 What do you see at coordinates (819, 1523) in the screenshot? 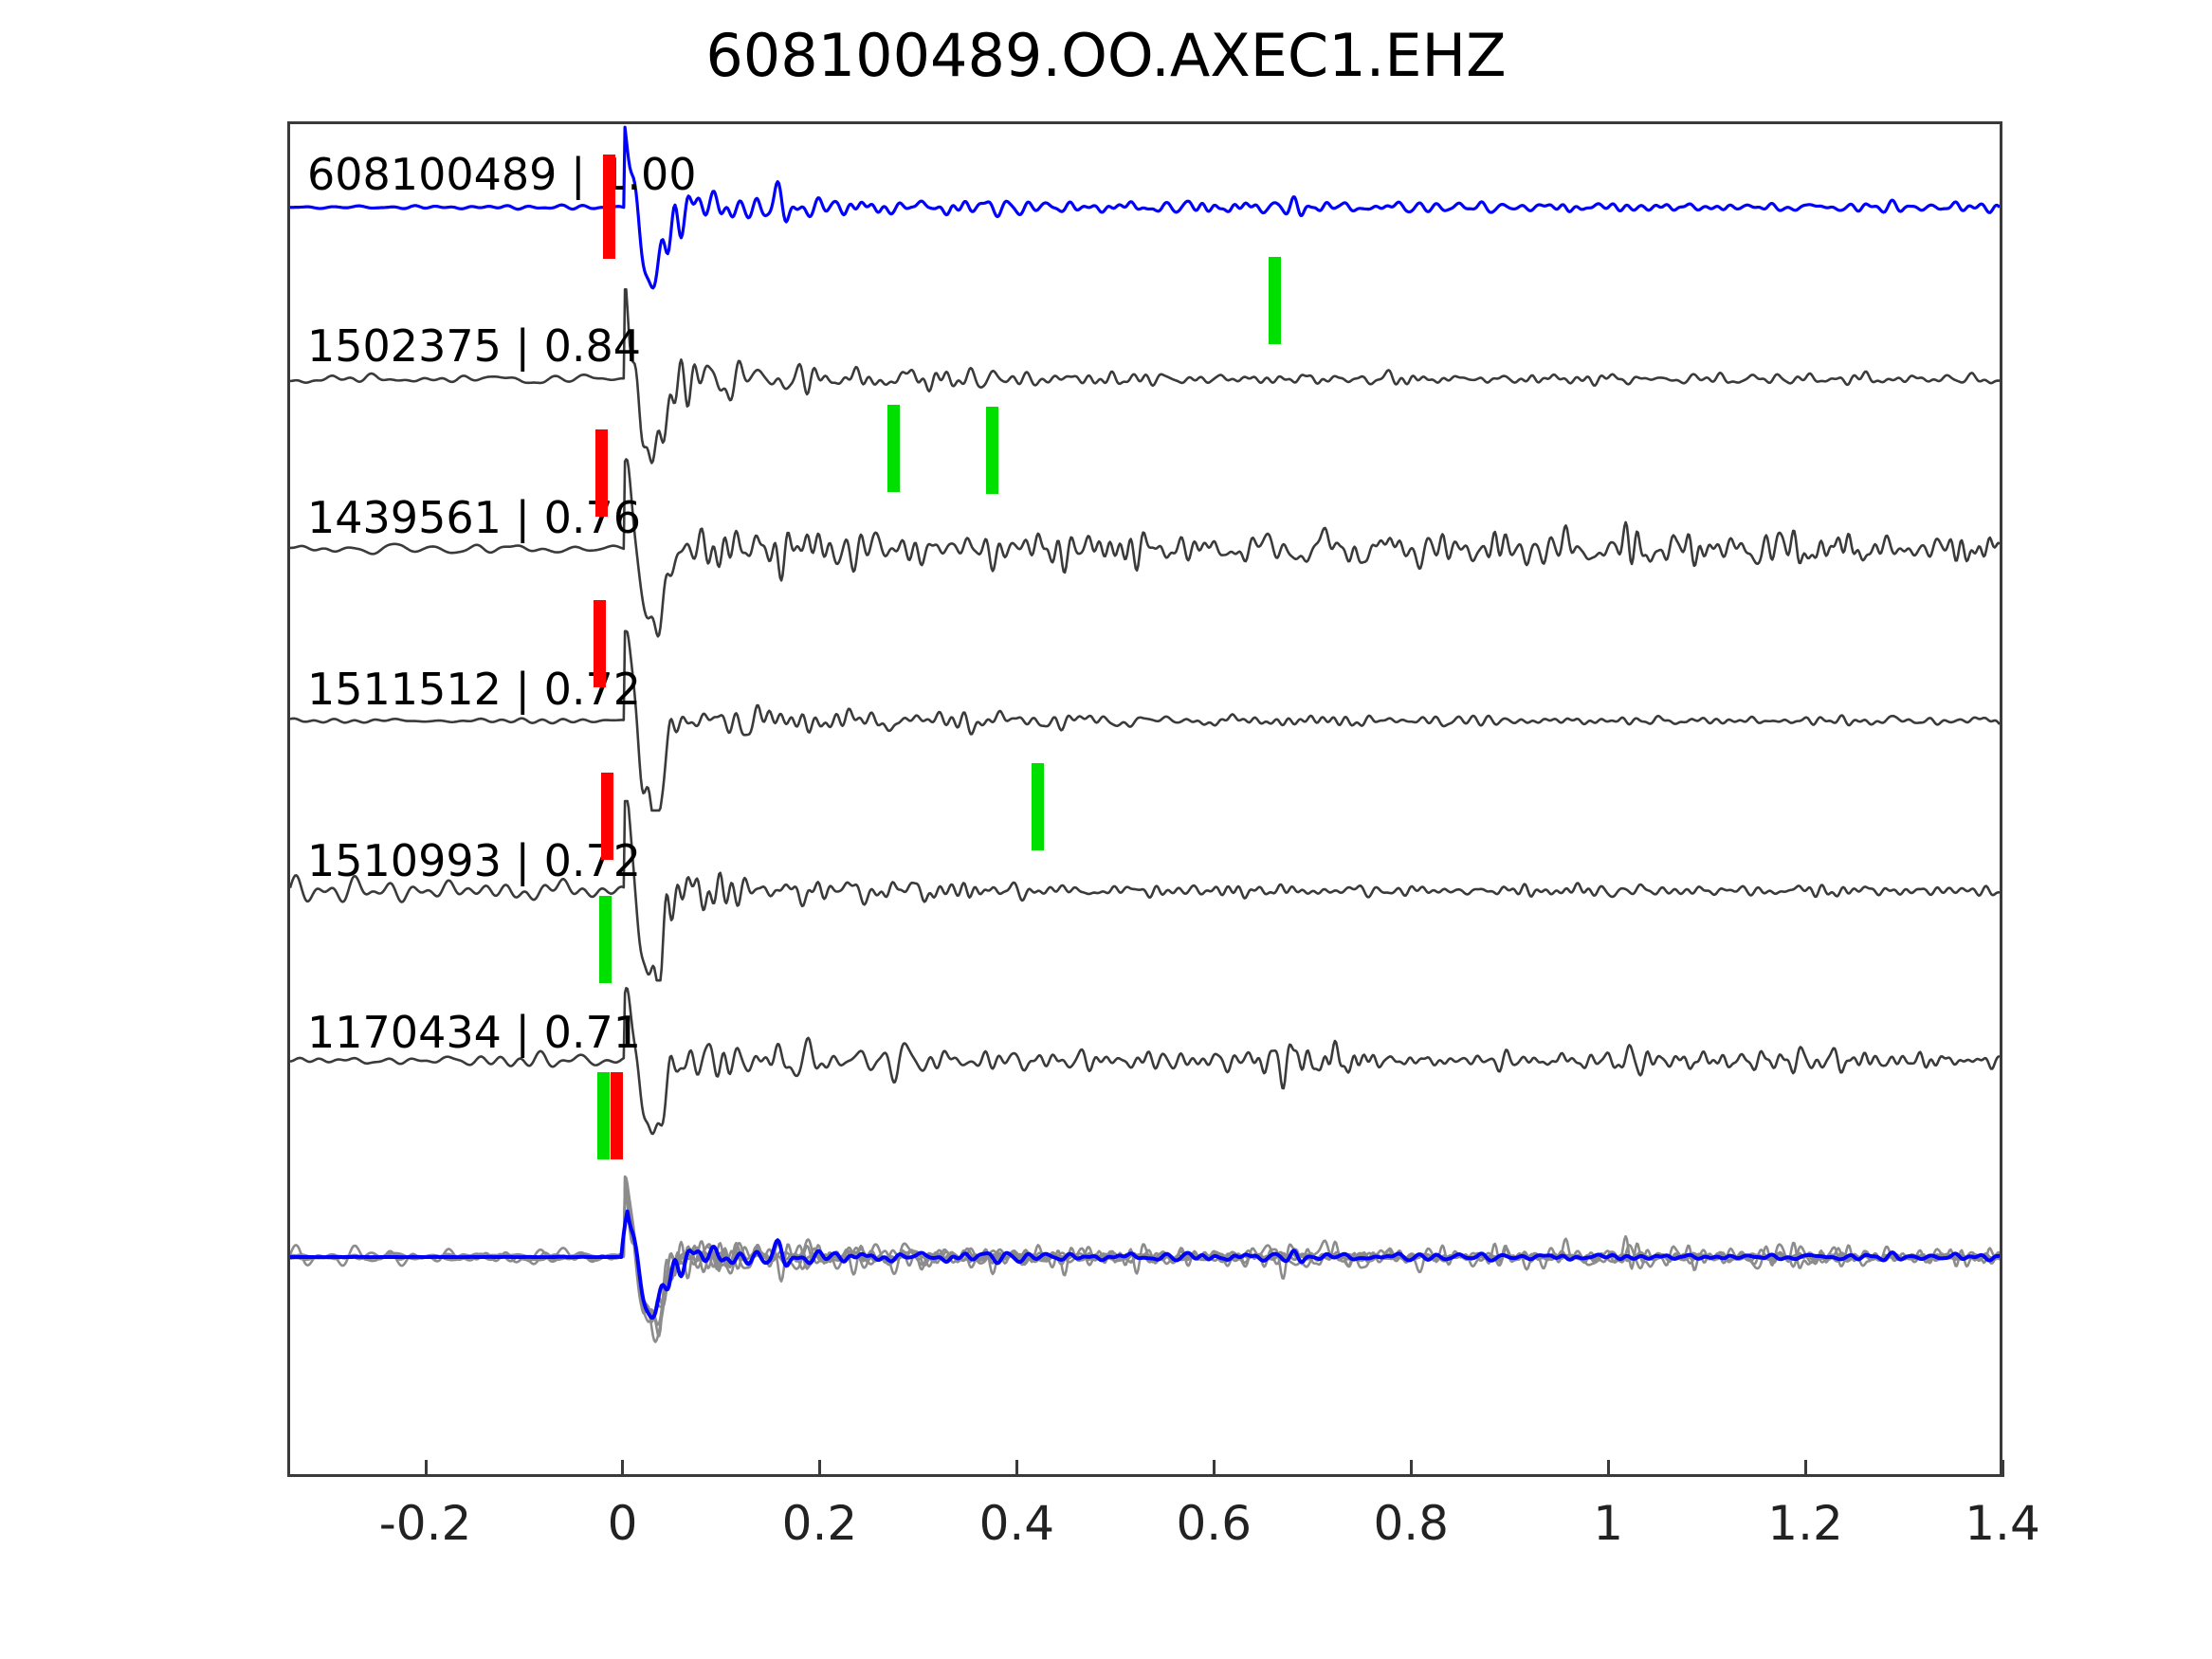
I see `x-tick-label-2: 0.2` at bounding box center [819, 1523].